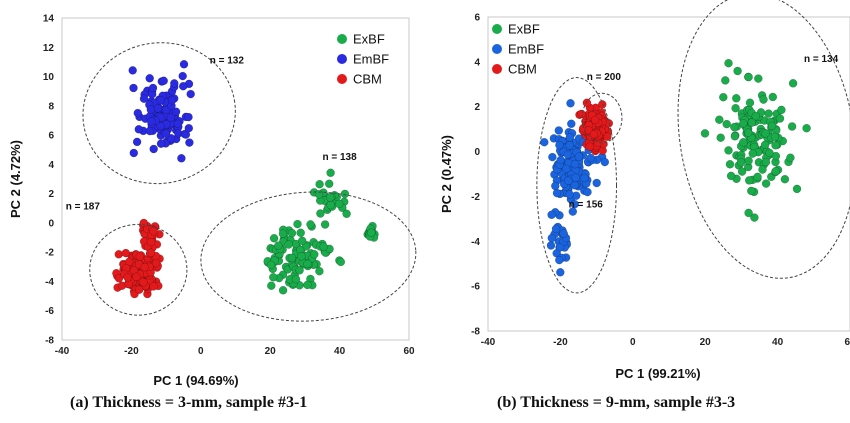 This screenshot has width=850, height=423. I want to click on x-tick-label: -20, so click(131, 351).